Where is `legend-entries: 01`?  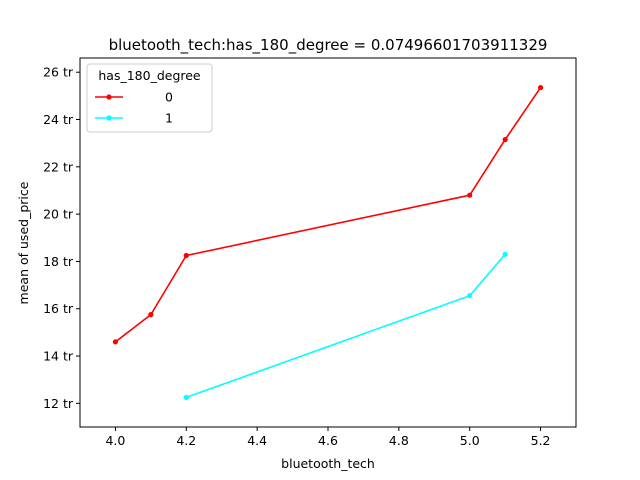 legend-entries: 01 is located at coordinates (134, 108).